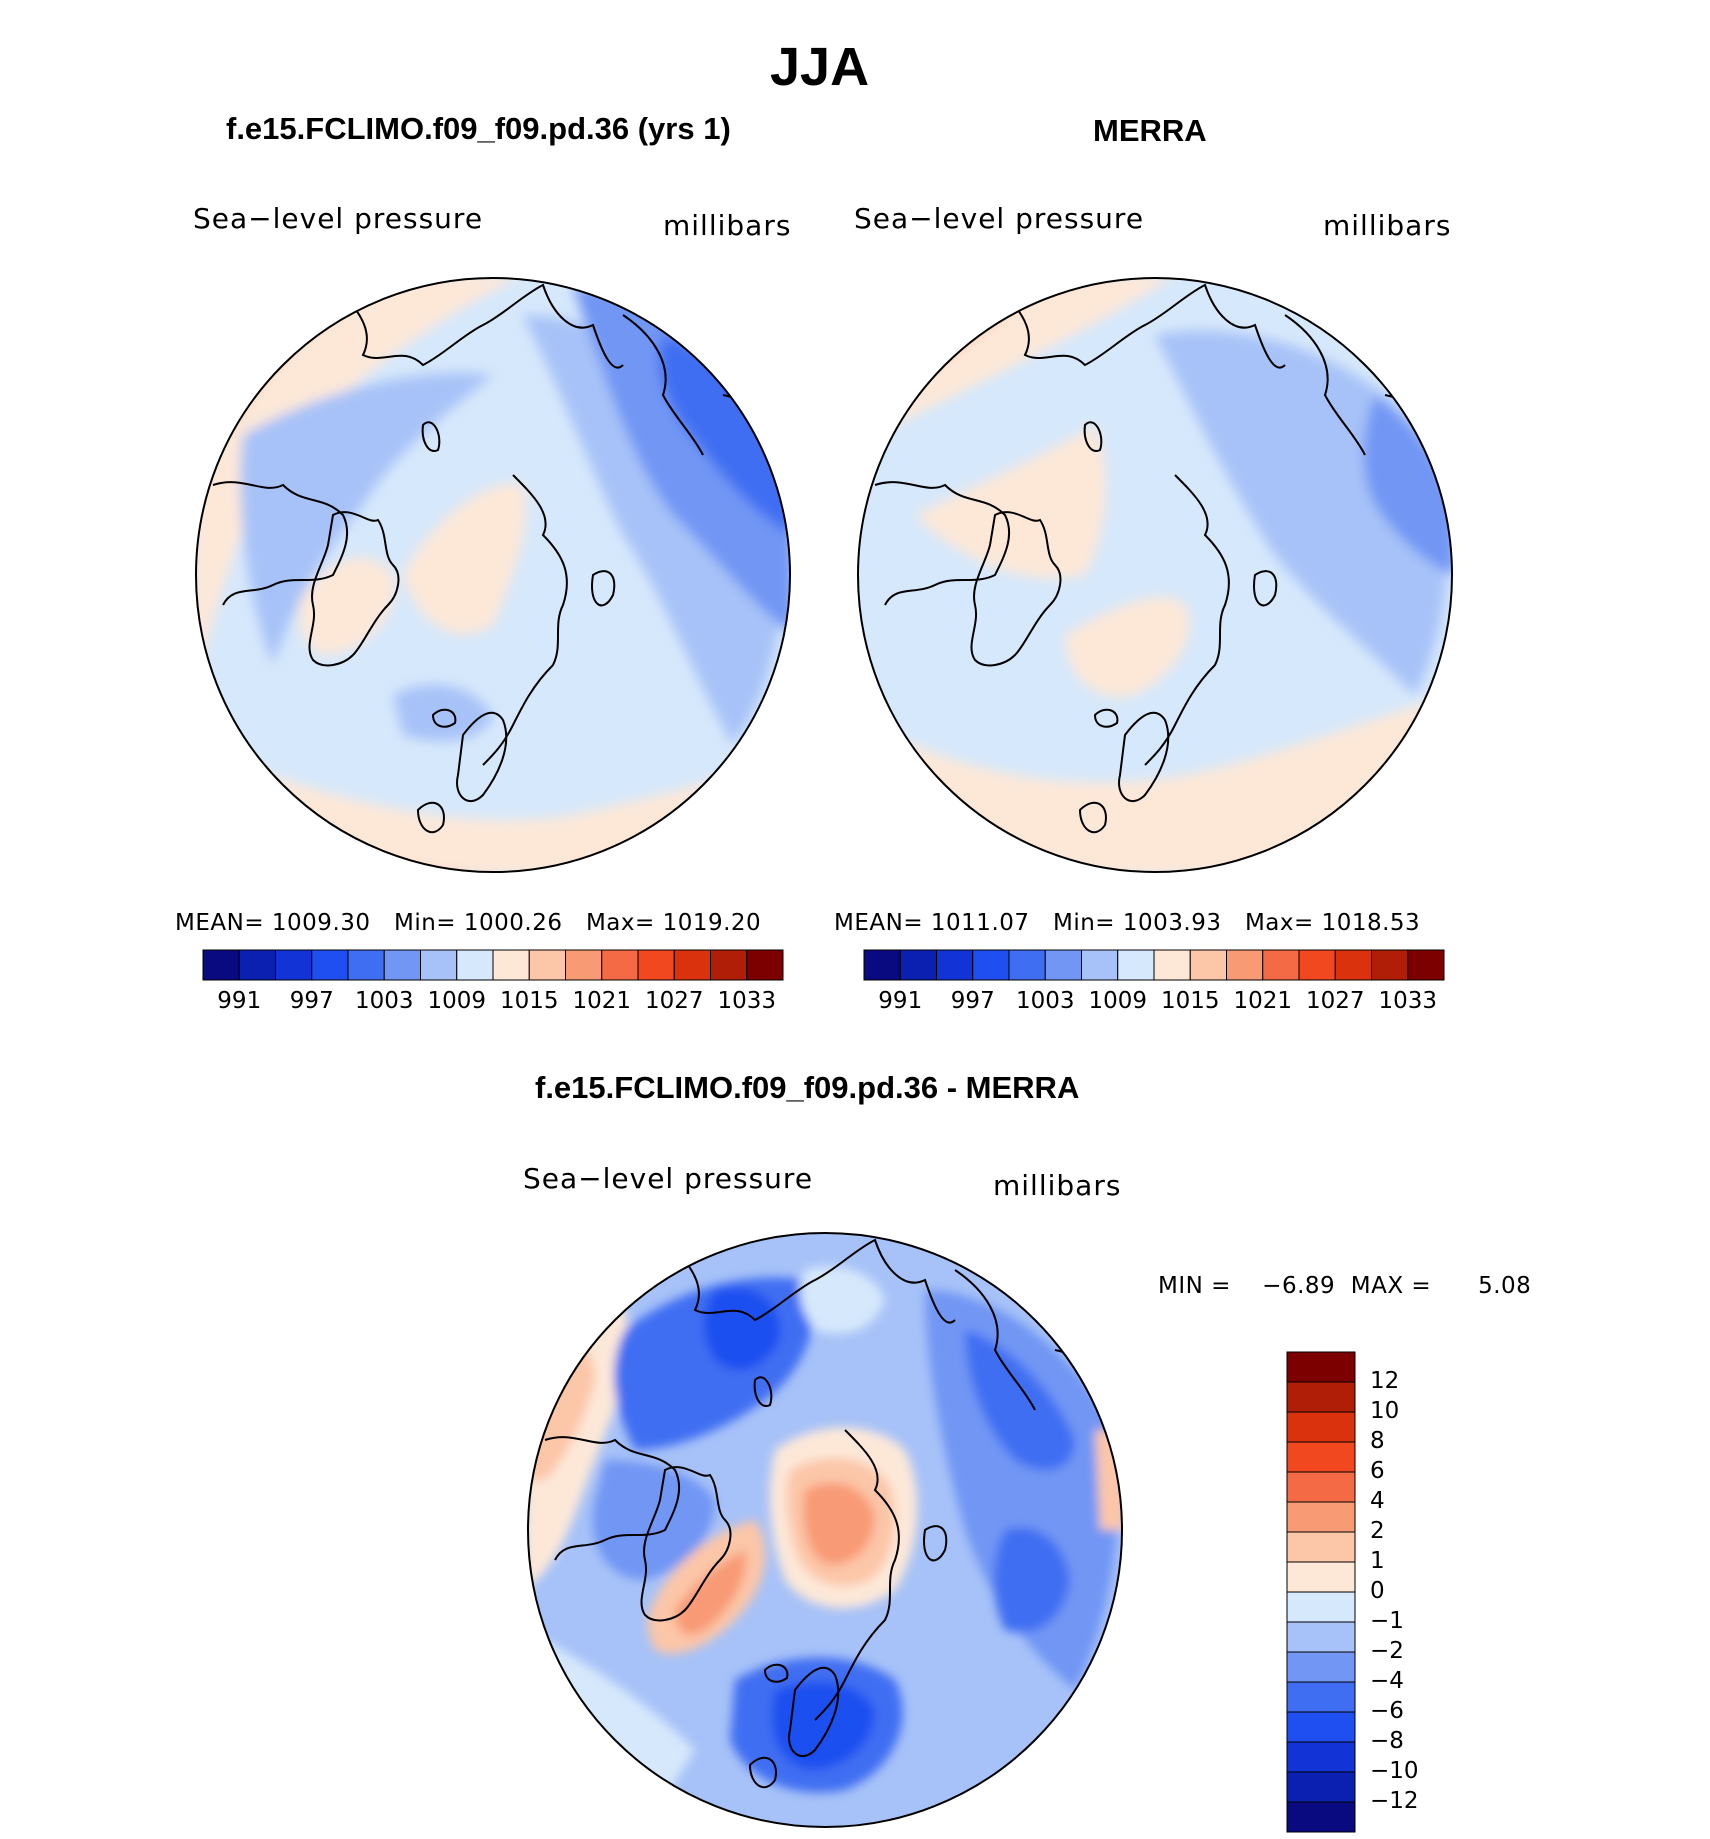  What do you see at coordinates (1371, 923) in the screenshot?
I see `panel-obs-max-value: 1018.53` at bounding box center [1371, 923].